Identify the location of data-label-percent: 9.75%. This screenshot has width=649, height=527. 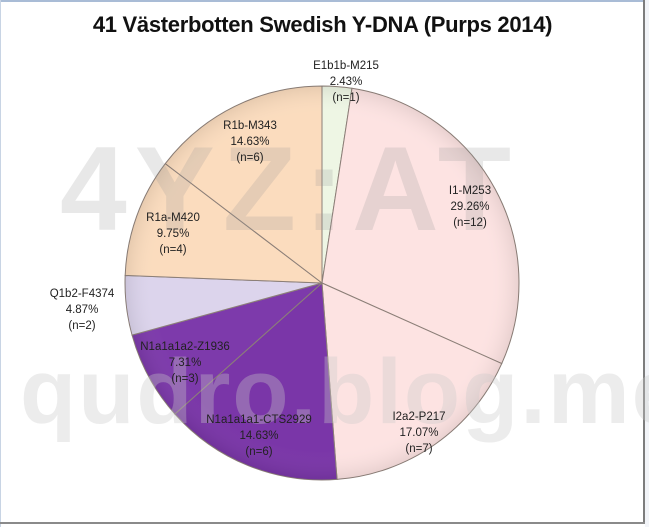
(173, 234).